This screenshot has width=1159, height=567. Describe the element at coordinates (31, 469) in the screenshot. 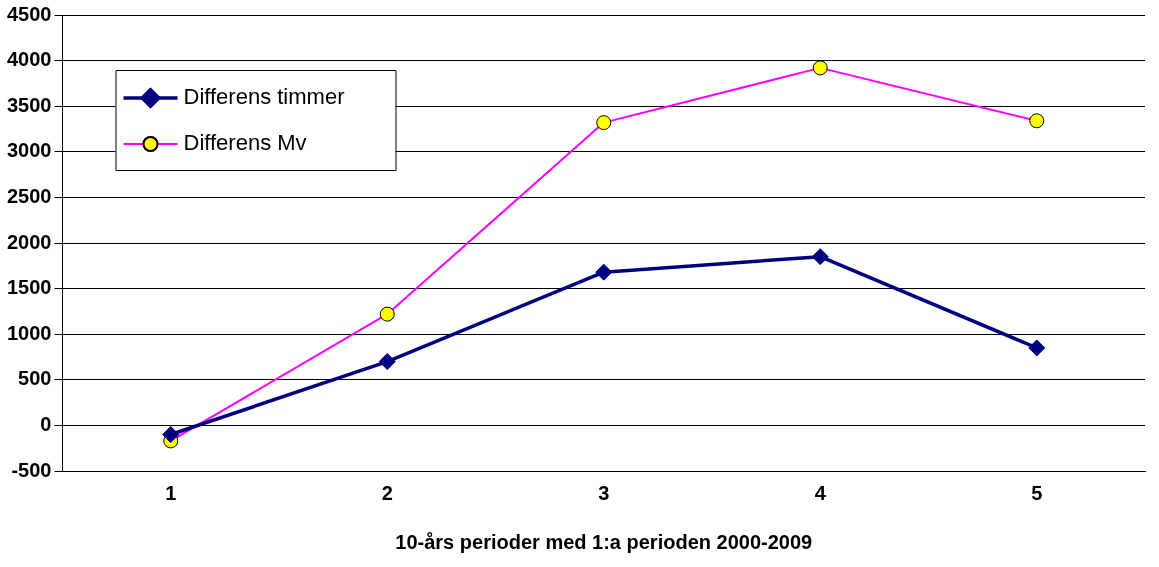

I see `y-tick-label: -500` at that location.